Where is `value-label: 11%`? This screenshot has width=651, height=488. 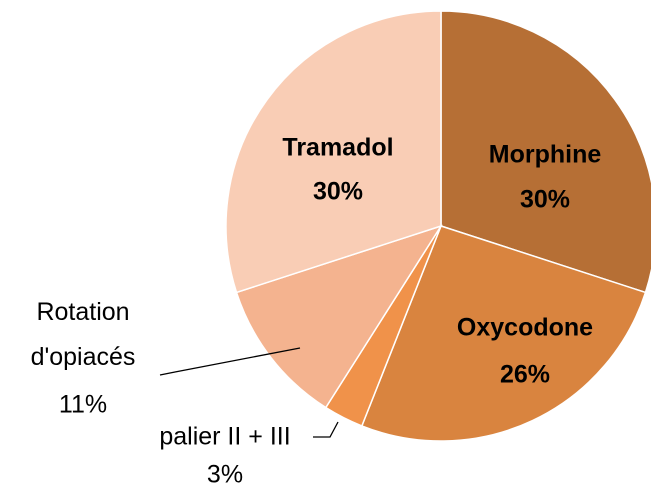
value-label: 11% is located at coordinates (83, 404).